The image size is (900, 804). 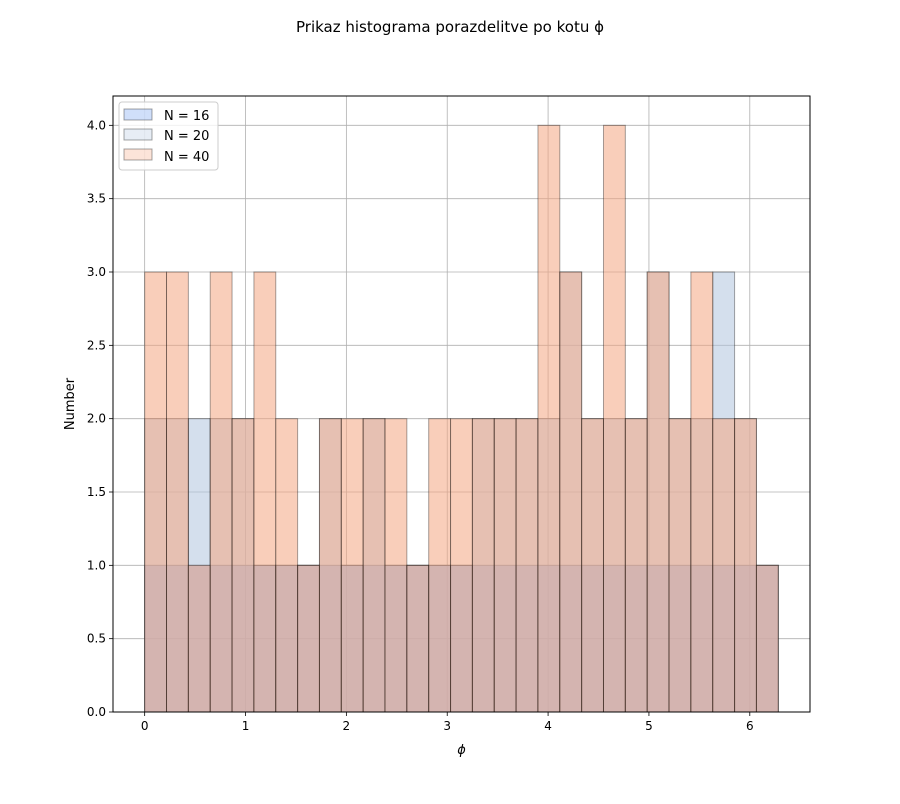 I want to click on y-tick-label: 3.5, so click(x=96, y=199).